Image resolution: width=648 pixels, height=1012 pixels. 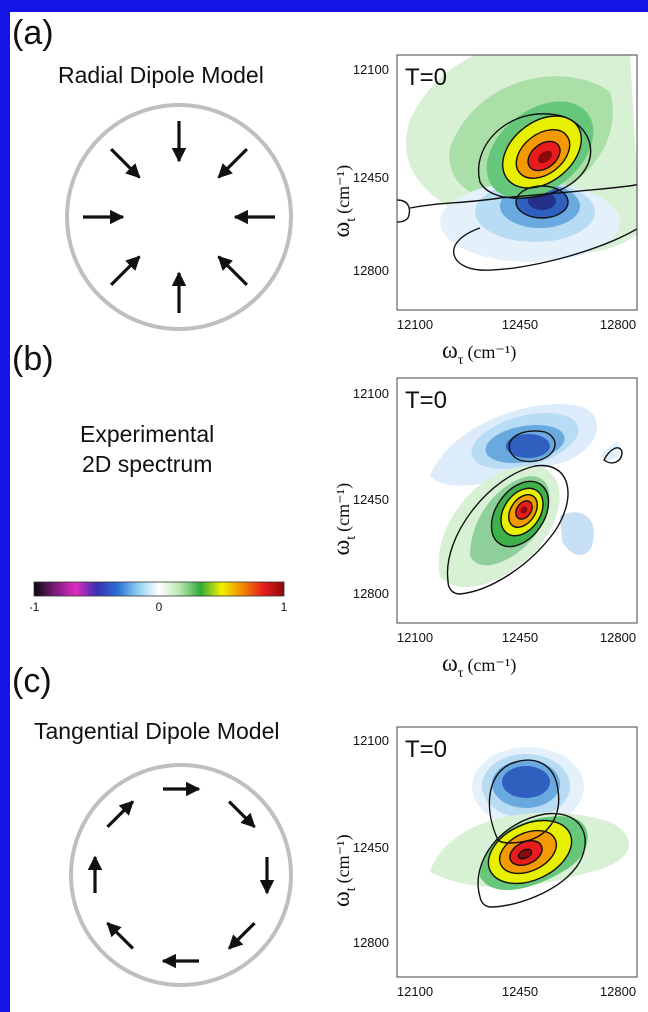 I want to click on radial-model-title: Radial Dipole Model, so click(x=161, y=75).